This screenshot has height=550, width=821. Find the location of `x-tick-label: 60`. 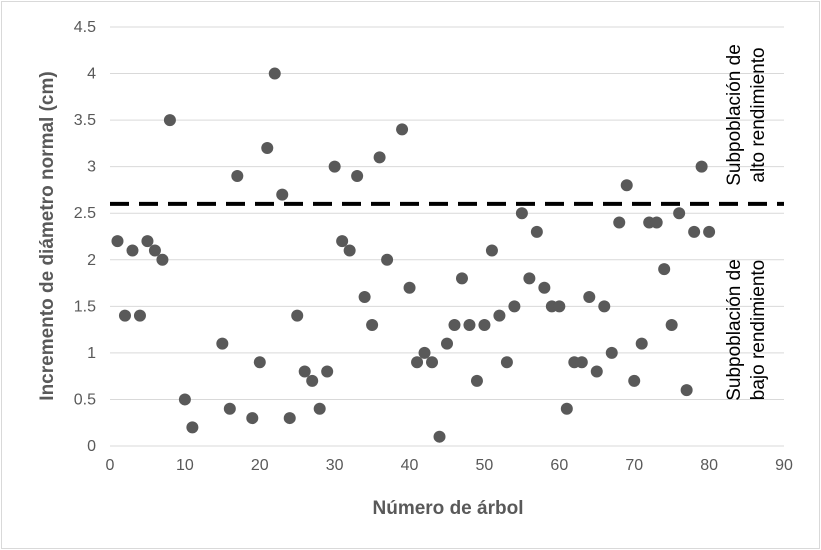

x-tick-label: 60 is located at coordinates (559, 465).